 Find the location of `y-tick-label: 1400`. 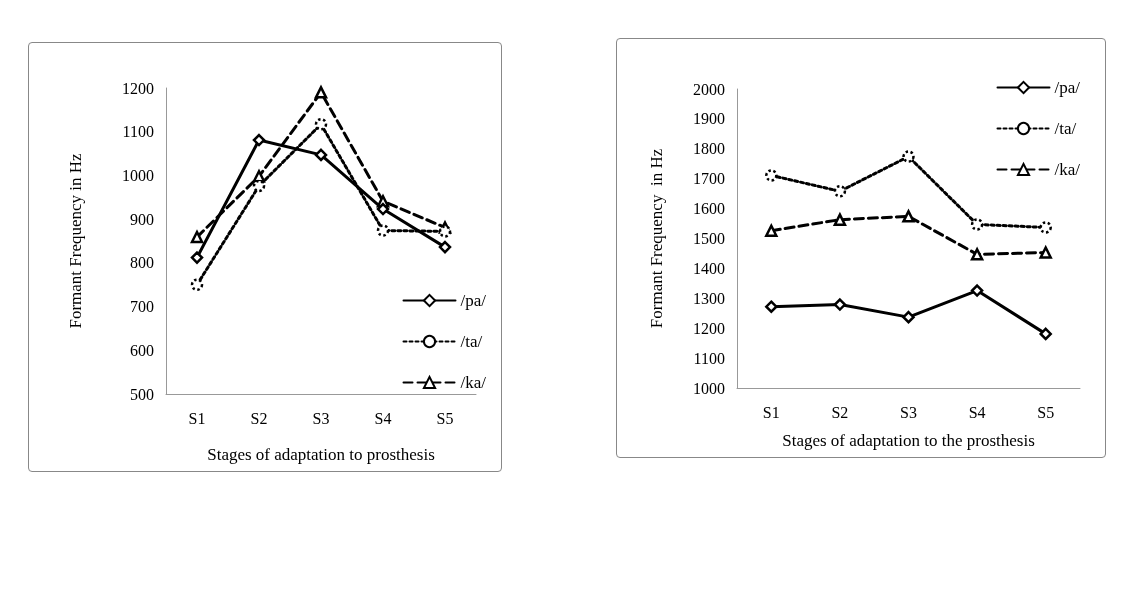

y-tick-label: 1400 is located at coordinates (709, 268).